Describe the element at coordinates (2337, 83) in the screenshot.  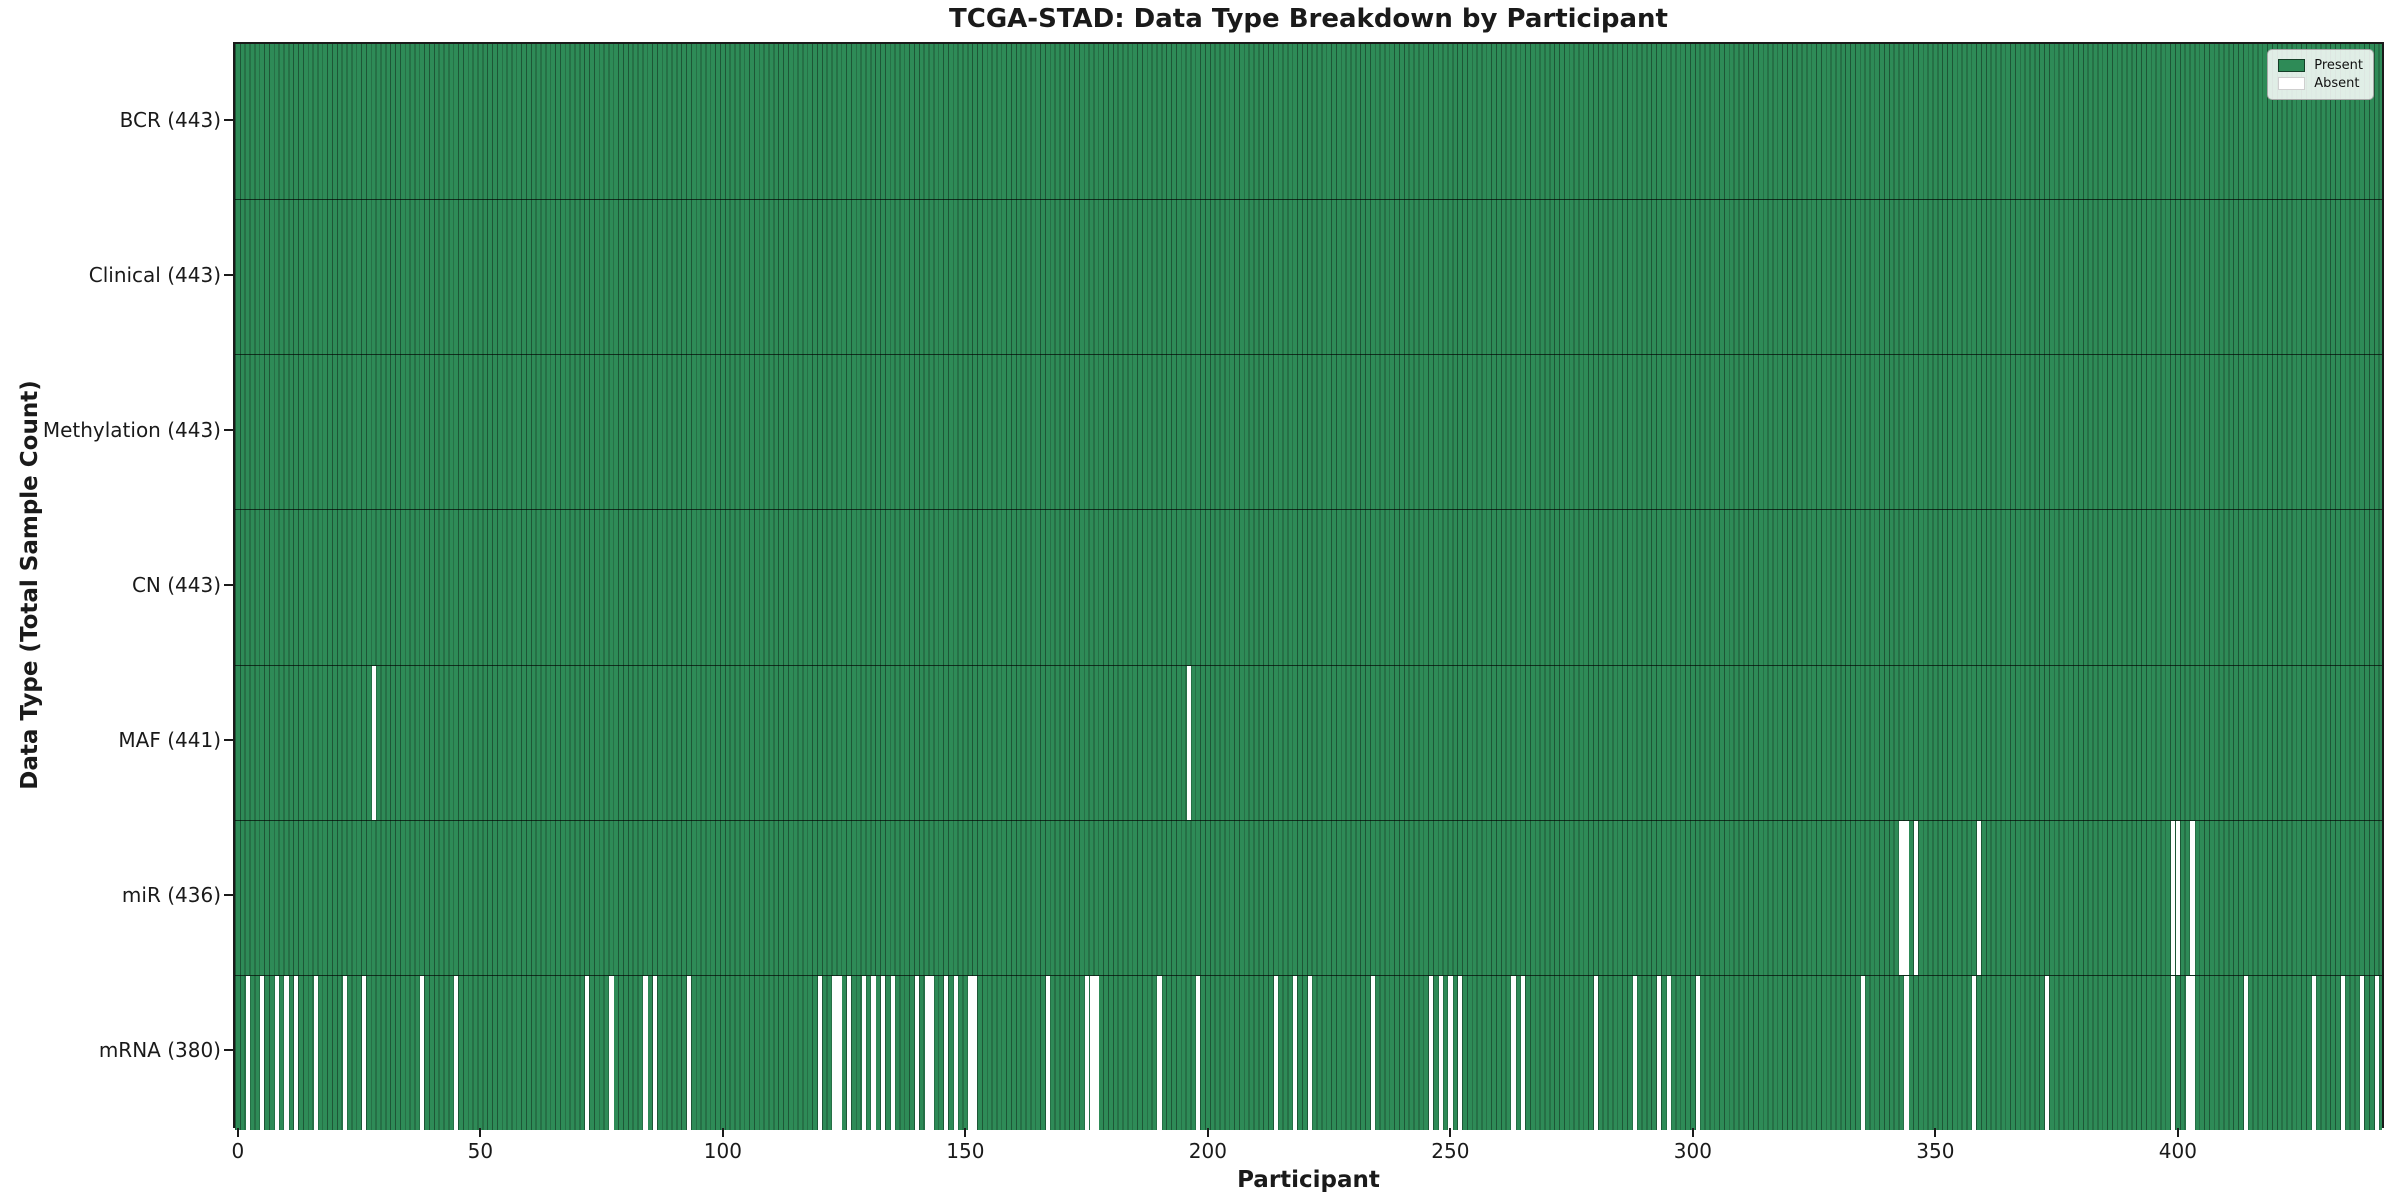
I see `legend-label-absent: Absent` at that location.